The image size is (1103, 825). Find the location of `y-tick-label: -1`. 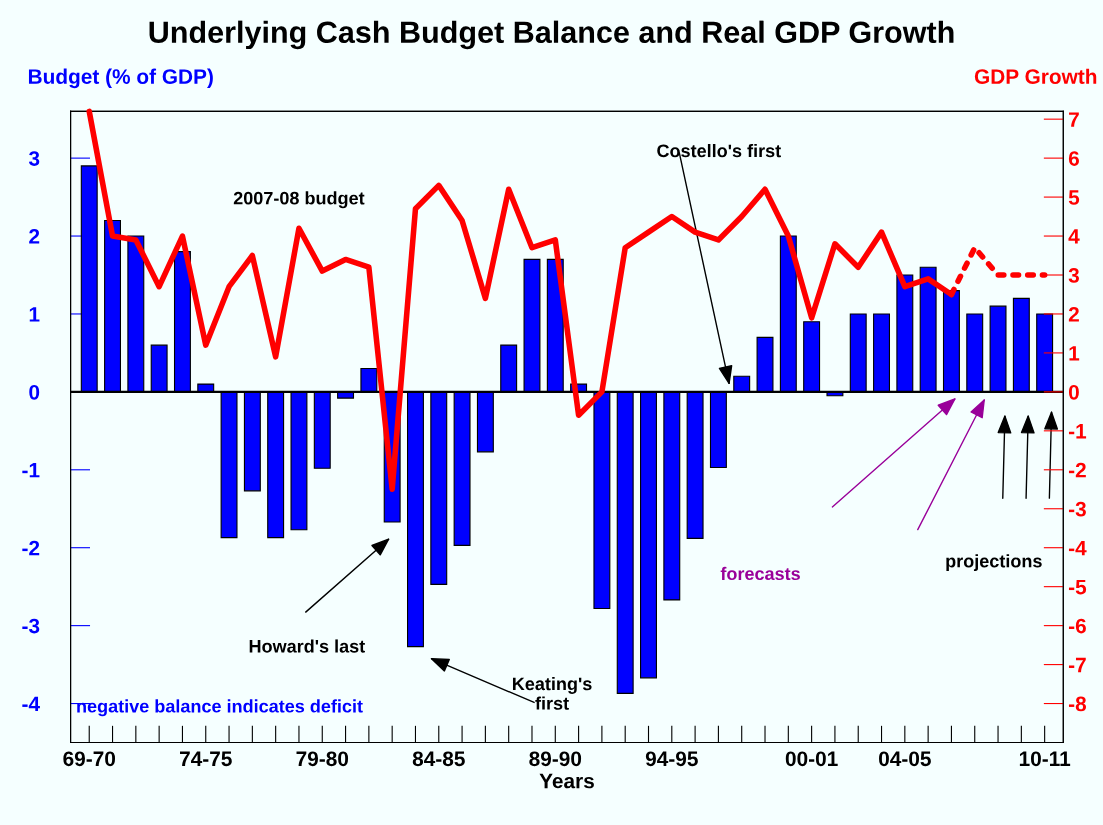

y-tick-label: -1 is located at coordinates (31, 470).